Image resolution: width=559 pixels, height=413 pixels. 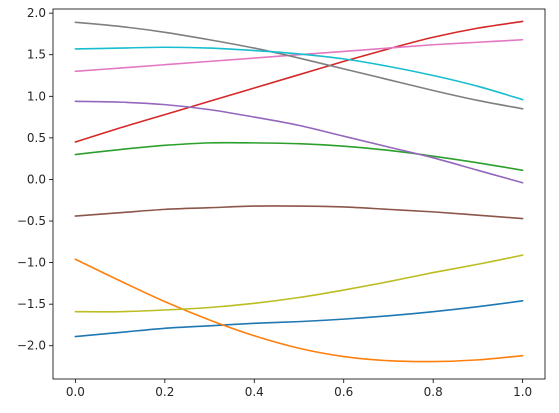 What do you see at coordinates (31, 263) in the screenshot?
I see `y-tick-label: −1.0` at bounding box center [31, 263].